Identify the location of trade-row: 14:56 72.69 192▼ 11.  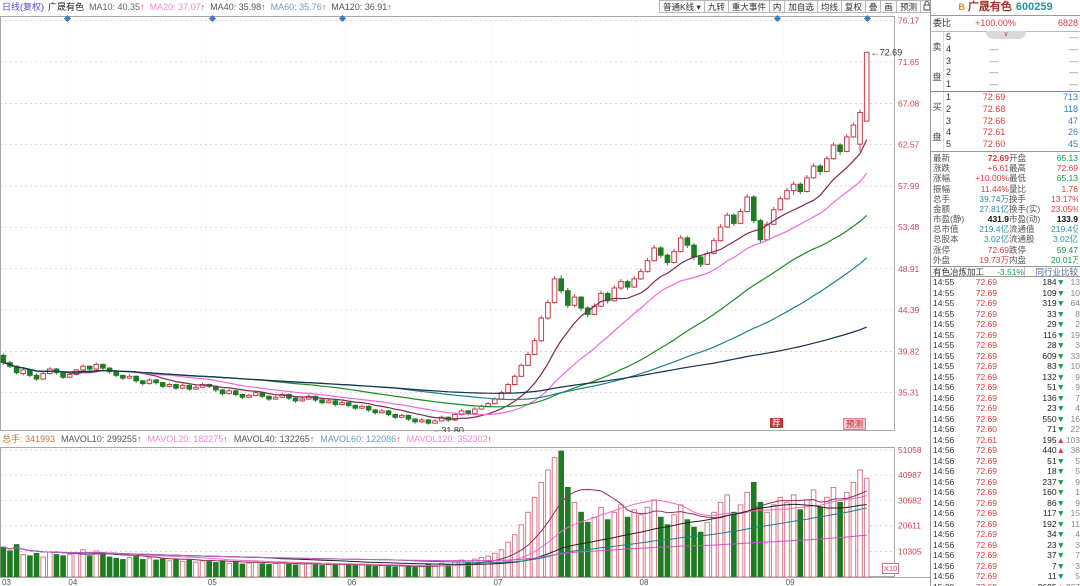
(1005, 524).